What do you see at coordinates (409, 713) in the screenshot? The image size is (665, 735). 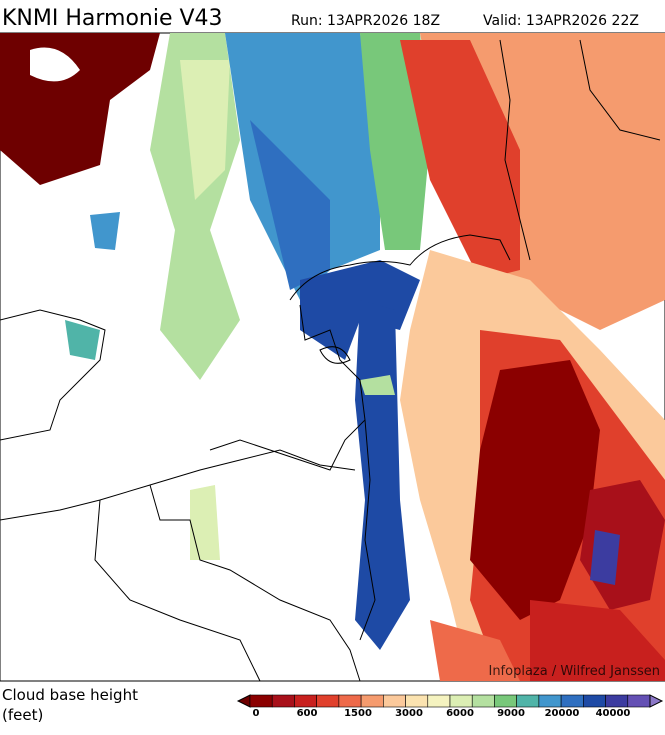 I see `colorbar-label: 3000` at bounding box center [409, 713].